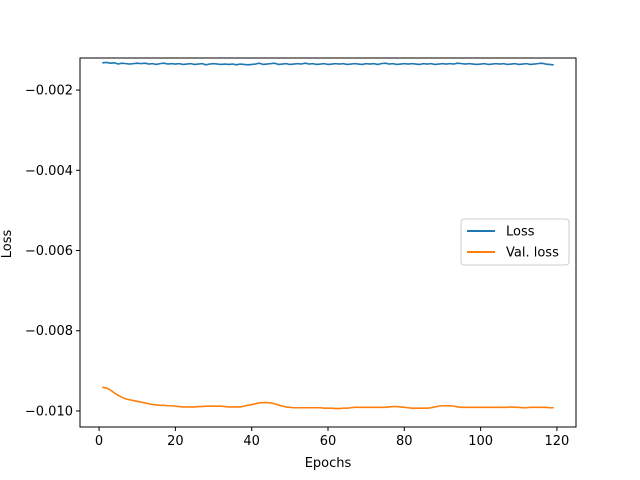 Image resolution: width=640 pixels, height=480 pixels. What do you see at coordinates (404, 441) in the screenshot?
I see `x-tick-label: 80` at bounding box center [404, 441].